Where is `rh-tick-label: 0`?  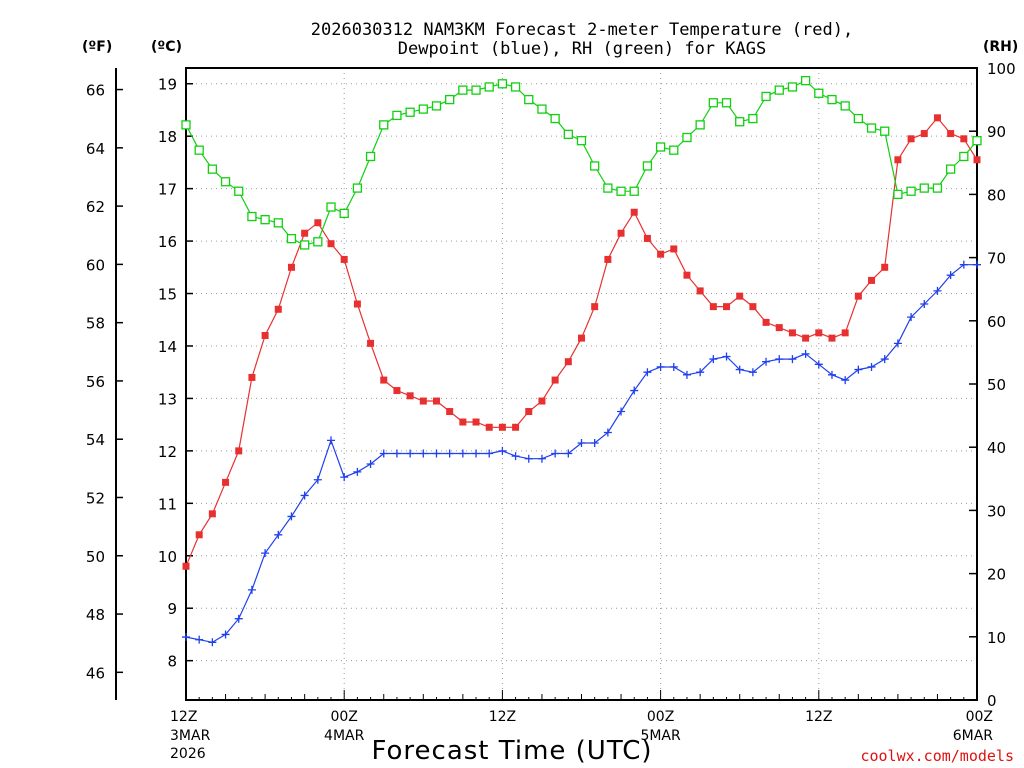 rh-tick-label: 0 is located at coordinates (992, 701).